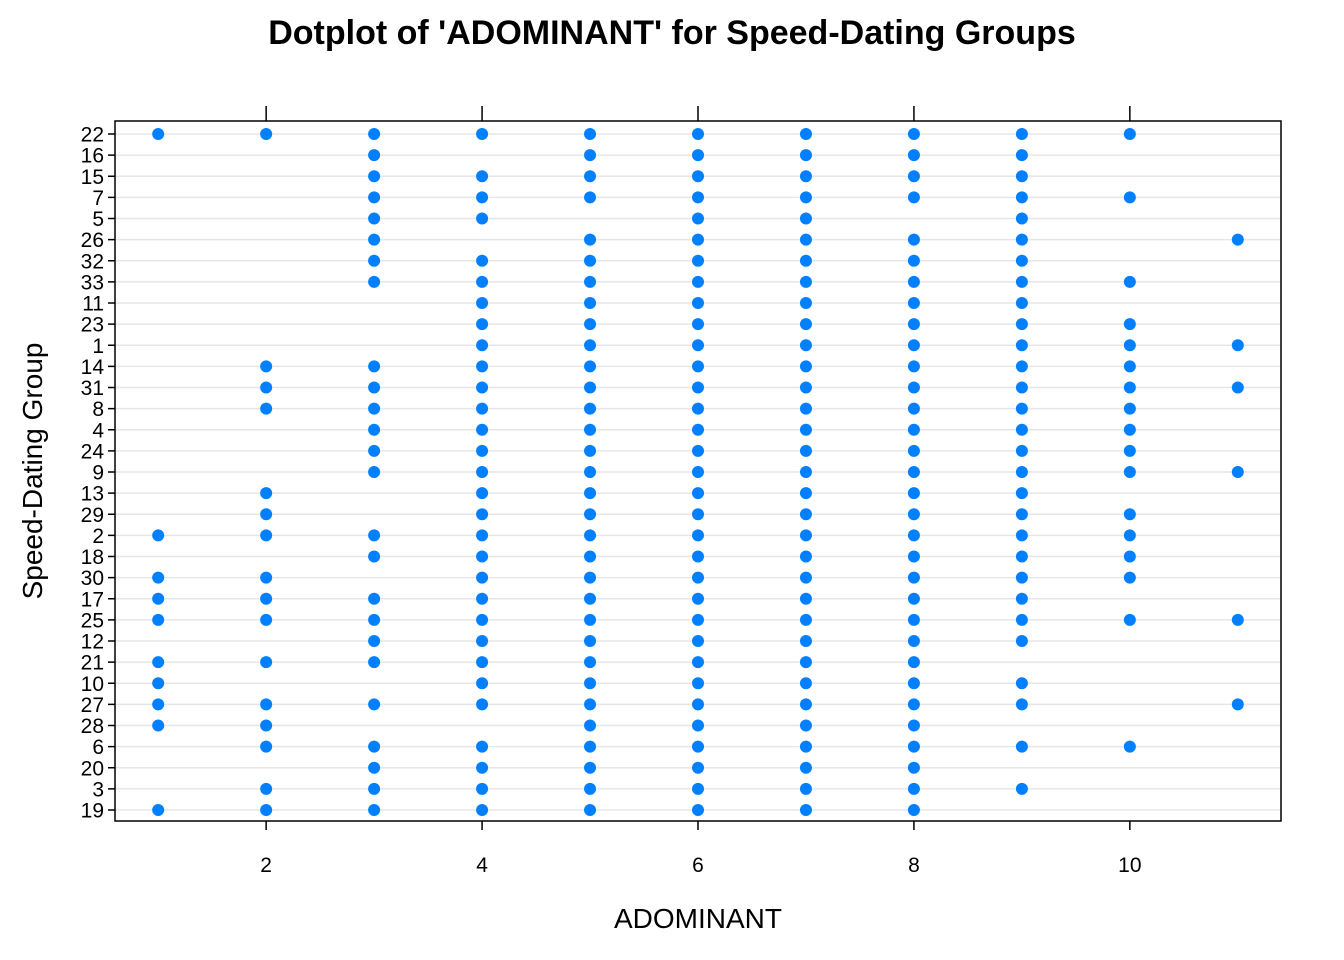 The height and width of the screenshot is (960, 1344). What do you see at coordinates (92, 726) in the screenshot?
I see `y-tick-label-28: 28` at bounding box center [92, 726].